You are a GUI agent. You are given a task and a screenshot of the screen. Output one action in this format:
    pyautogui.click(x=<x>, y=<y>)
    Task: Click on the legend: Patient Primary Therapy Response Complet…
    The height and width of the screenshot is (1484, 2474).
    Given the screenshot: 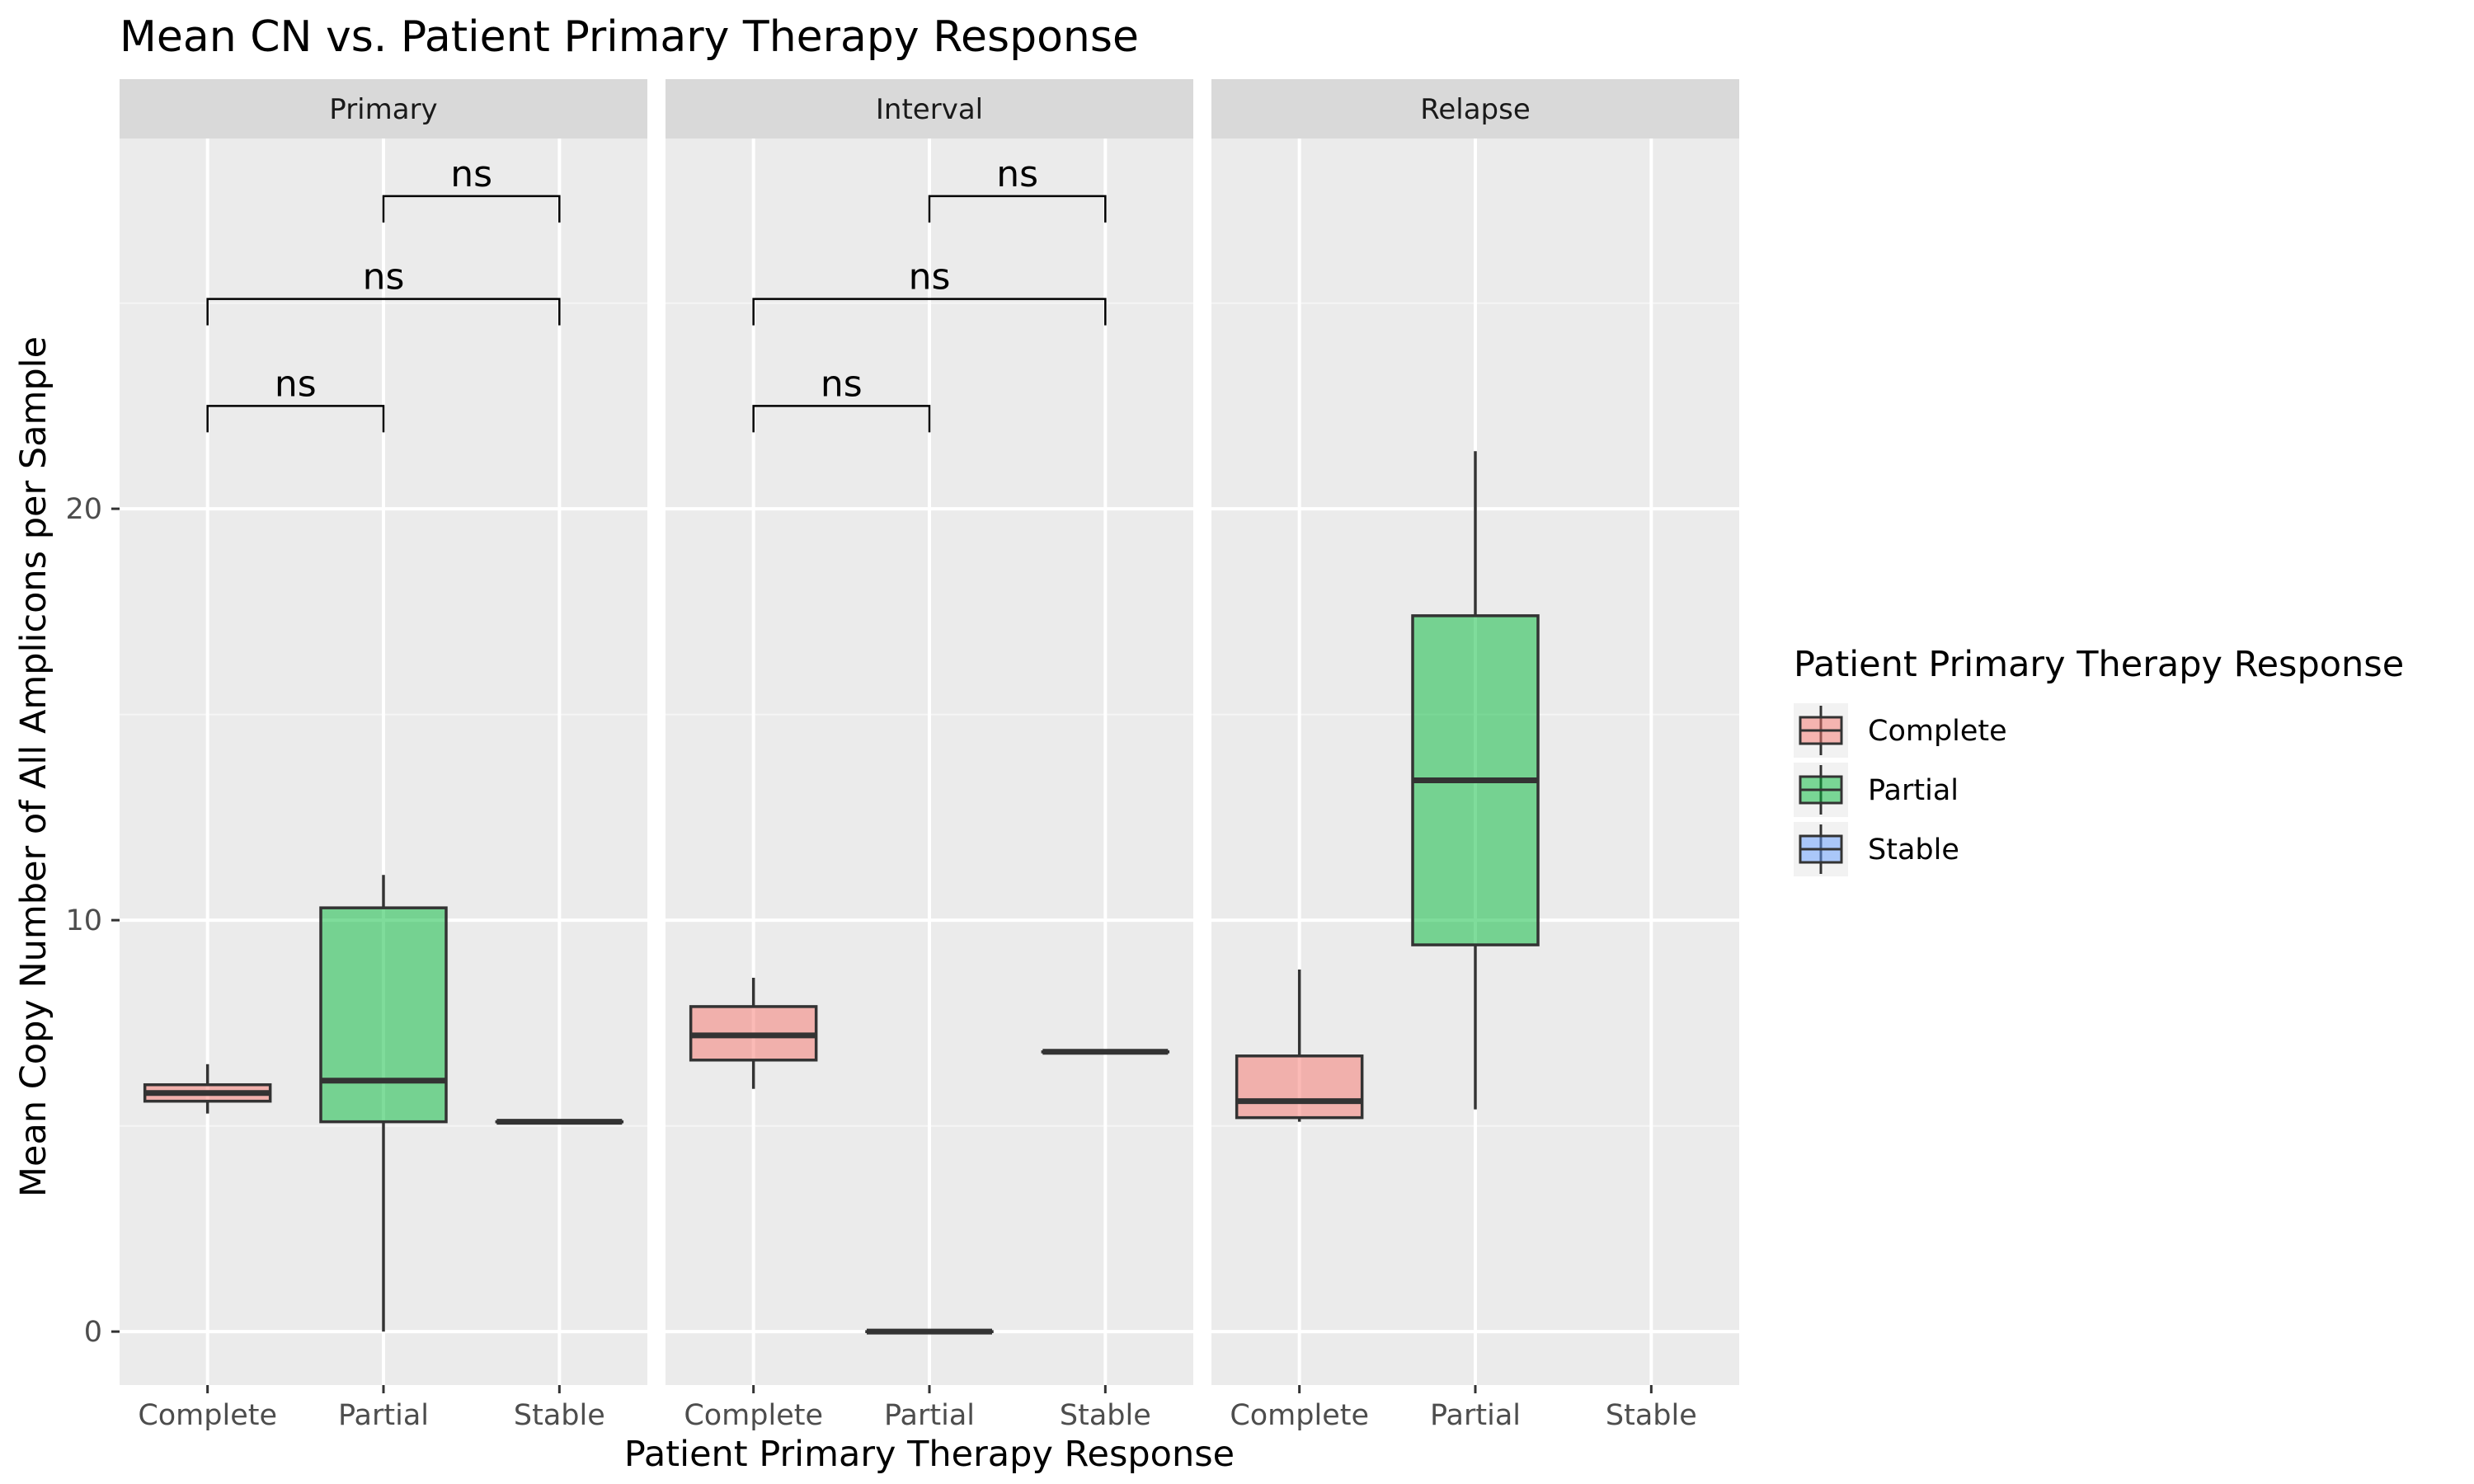 What is the action you would take?
    pyautogui.click(x=2099, y=760)
    